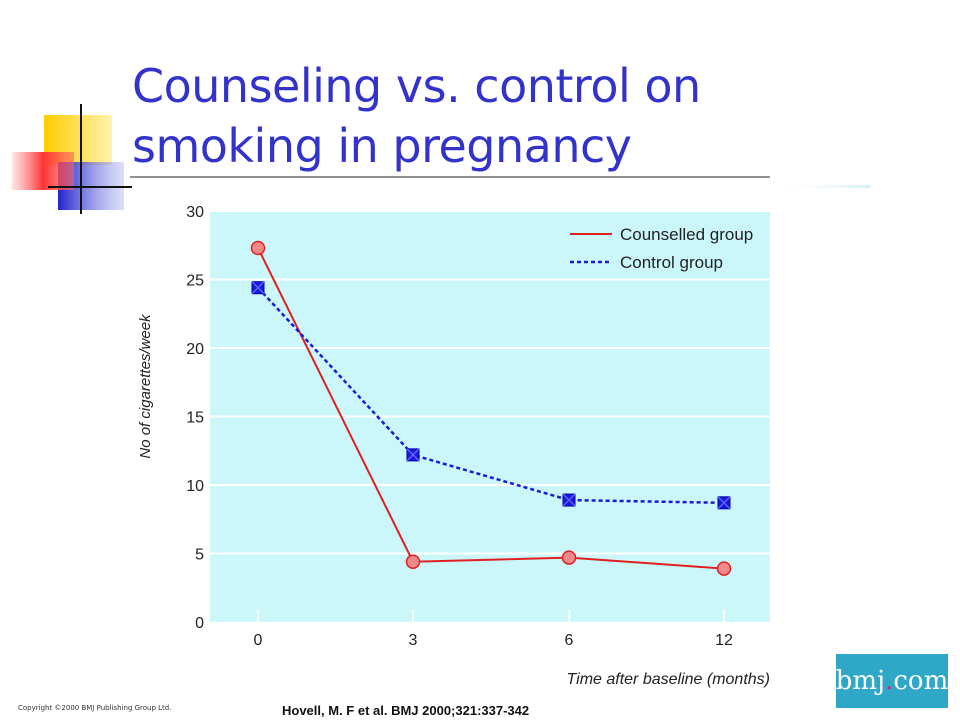  What do you see at coordinates (195, 486) in the screenshot?
I see `y-tick-label: 10` at bounding box center [195, 486].